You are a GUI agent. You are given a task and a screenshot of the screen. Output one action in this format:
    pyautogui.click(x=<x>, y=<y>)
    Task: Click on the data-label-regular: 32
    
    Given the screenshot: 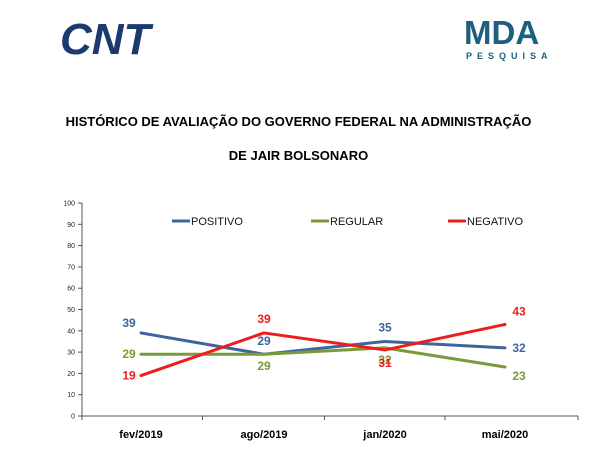 What is the action you would take?
    pyautogui.click(x=385, y=360)
    